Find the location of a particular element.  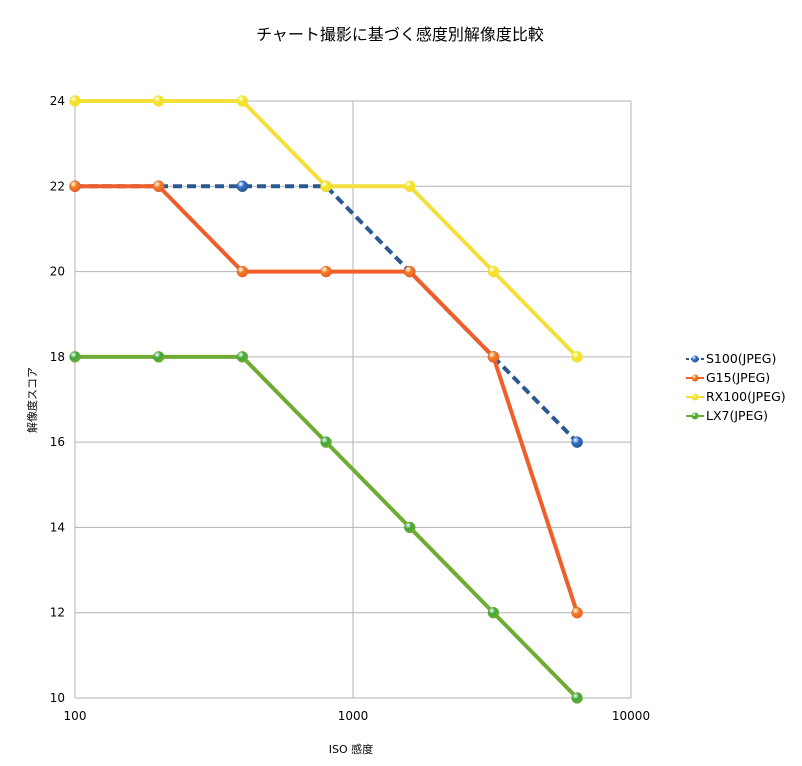

legend: S100(JPEG) G15(JPEG) RX100(JPEG) LX7(JPEG) is located at coordinates (736, 387).